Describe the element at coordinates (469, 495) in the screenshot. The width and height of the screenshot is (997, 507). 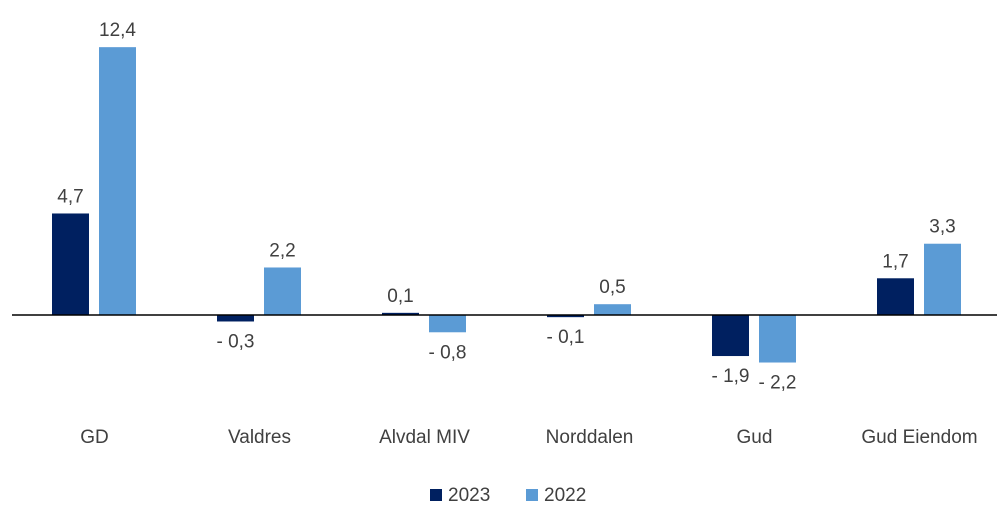
I see `legend-label: 2023` at that location.